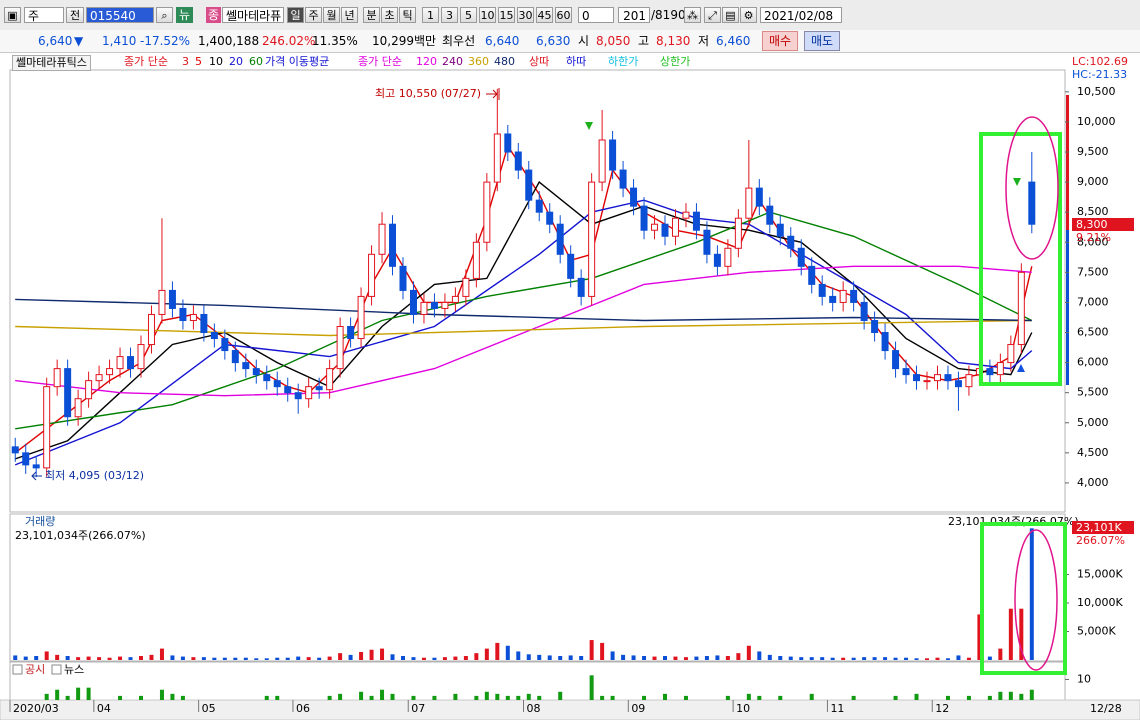  What do you see at coordinates (487, 15) in the screenshot?
I see `interval-button: 10` at bounding box center [487, 15].